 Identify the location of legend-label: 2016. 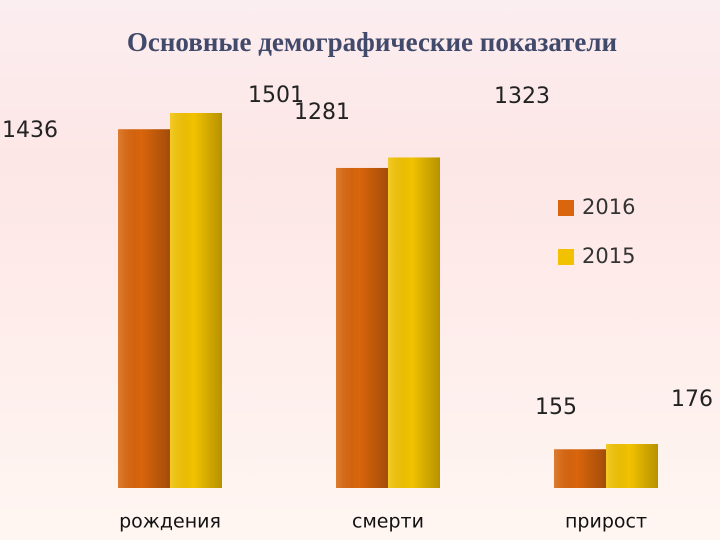
(608, 207).